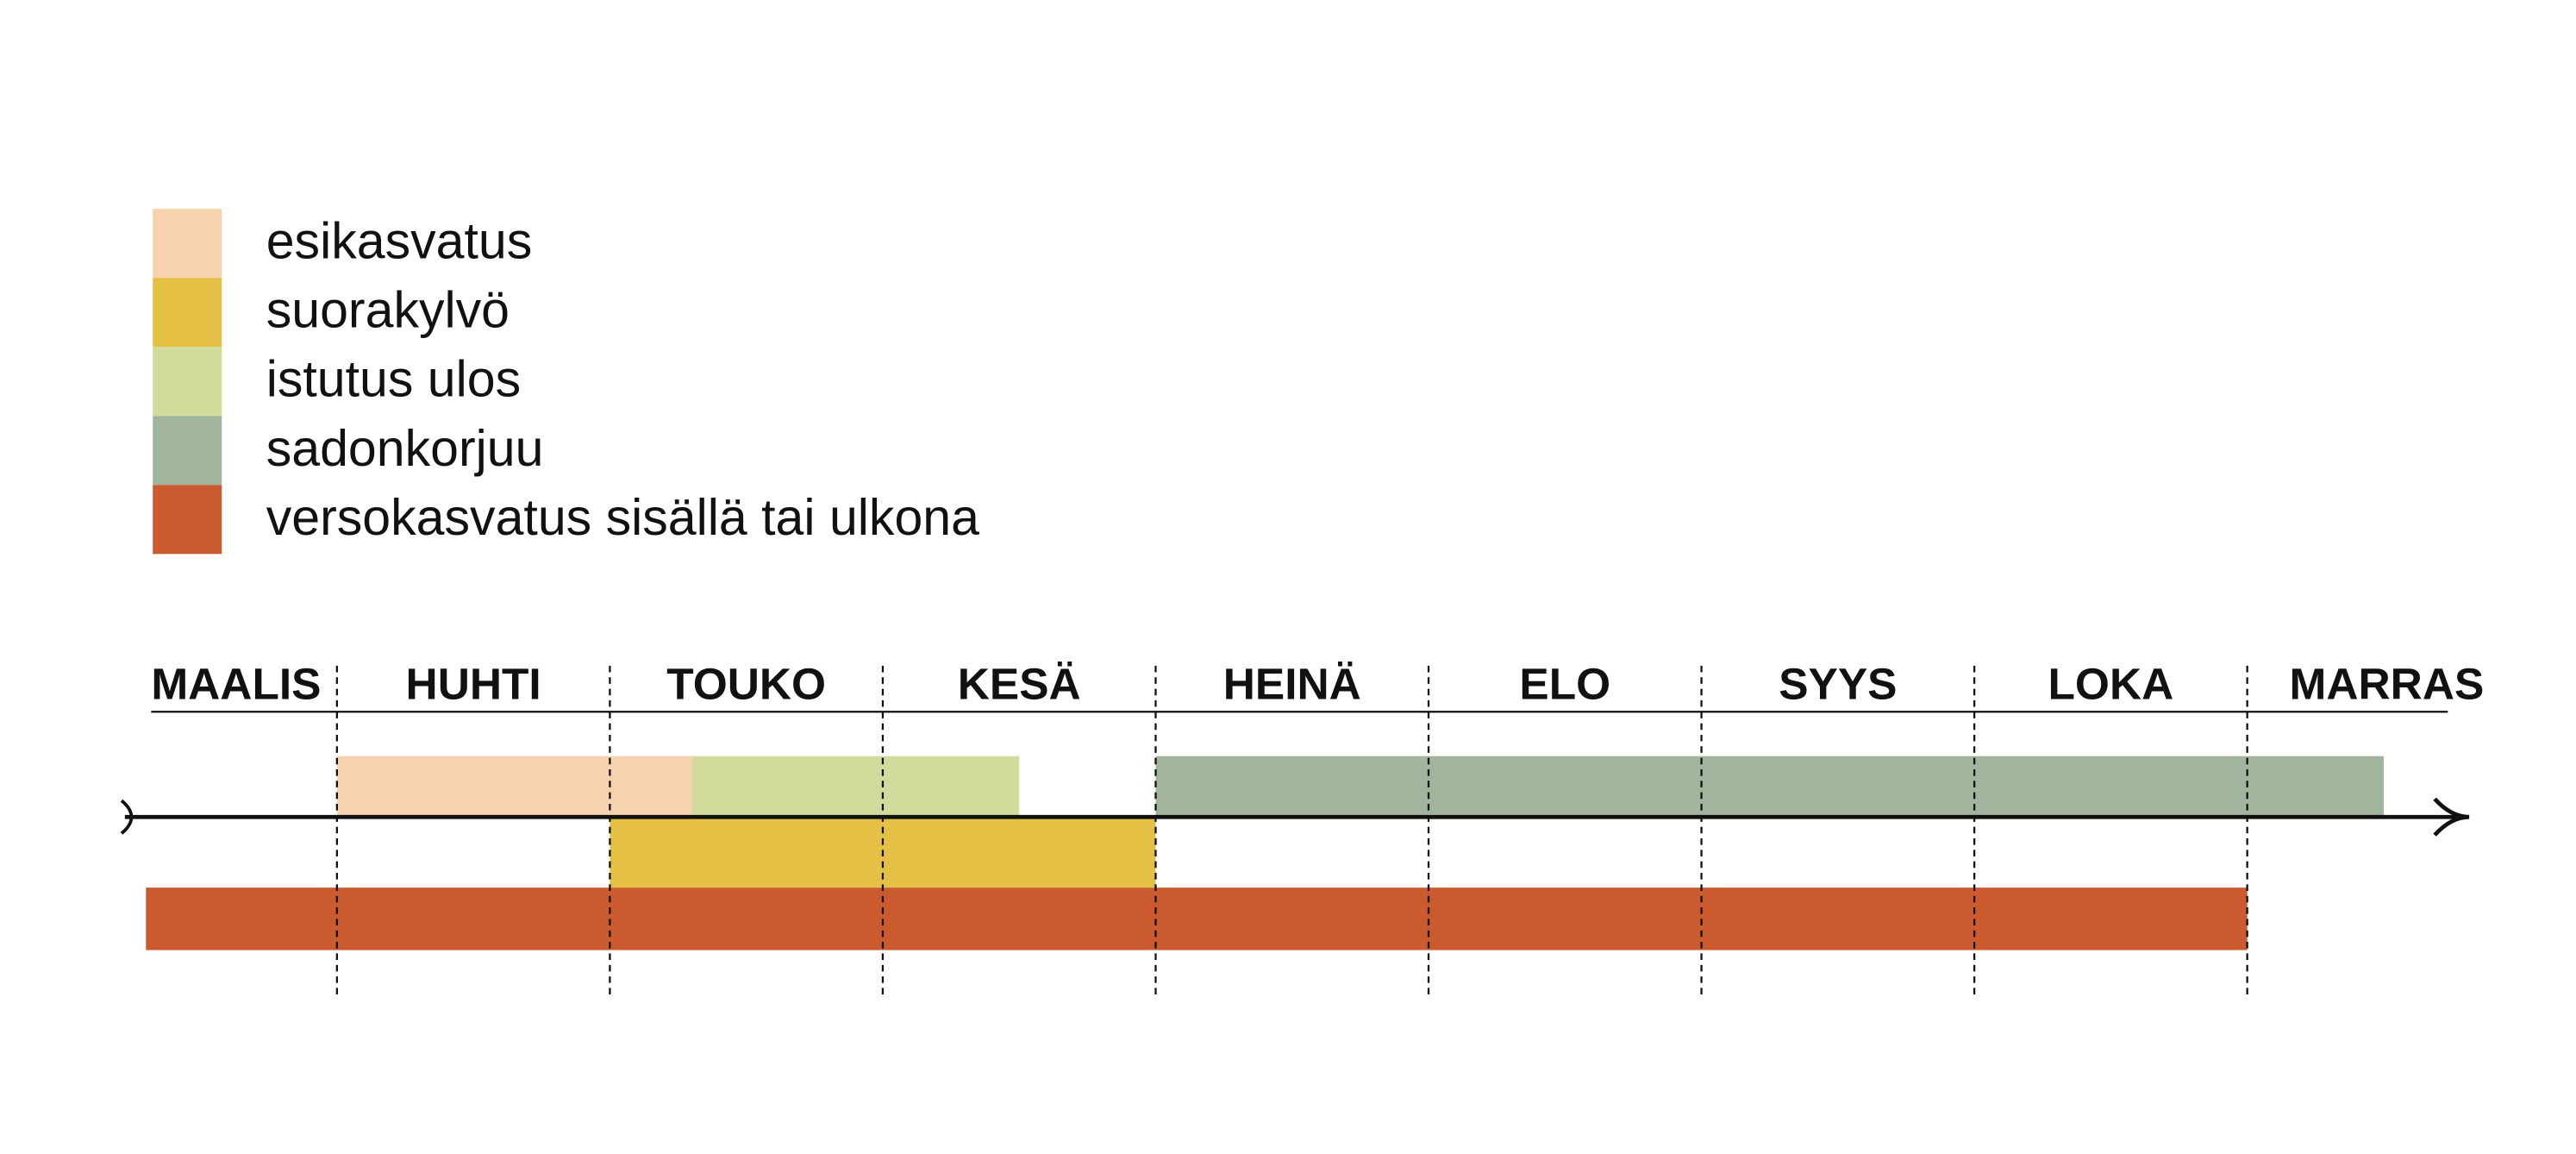 This screenshot has width=2576, height=1154. What do you see at coordinates (1564, 683) in the screenshot?
I see `month-label: ELO` at bounding box center [1564, 683].